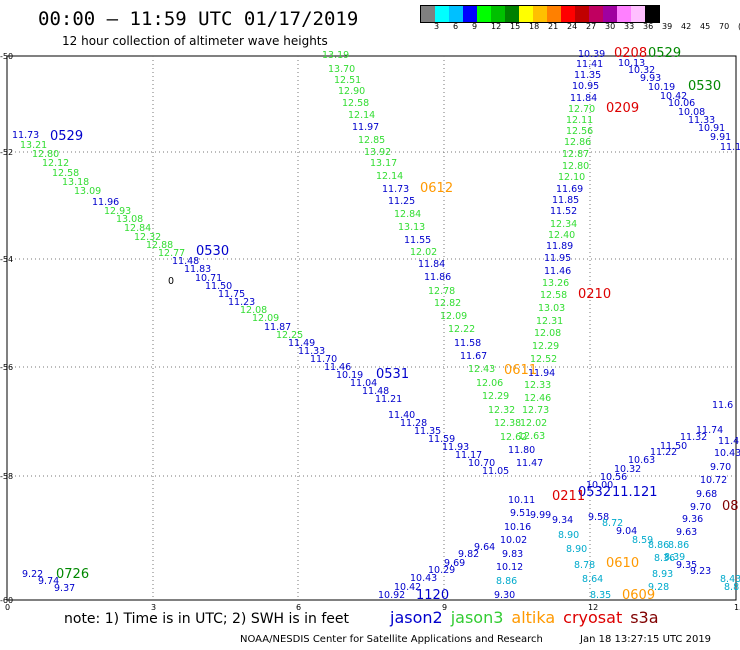 This screenshot has height=650, width=740. What do you see at coordinates (577, 142) in the screenshot?
I see `wave-height-label: 12.86` at bounding box center [577, 142].